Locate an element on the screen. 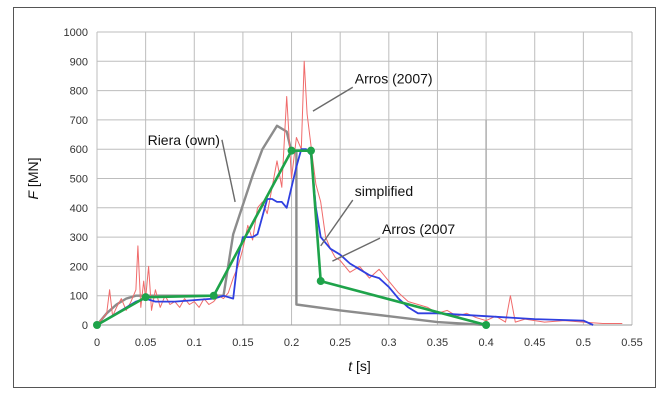  y-tick-label: 400 is located at coordinates (79, 209).